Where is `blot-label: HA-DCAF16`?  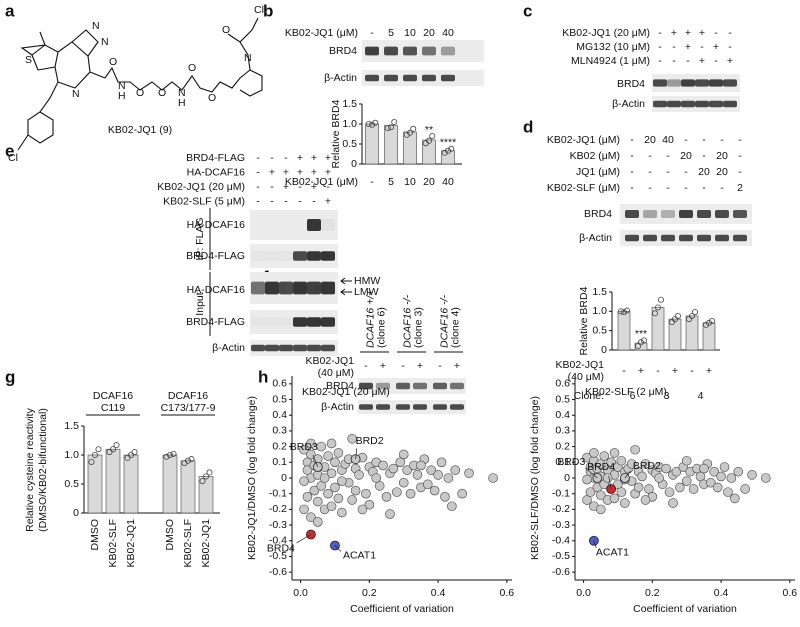 blot-label: HA-DCAF16 is located at coordinates (216, 290).